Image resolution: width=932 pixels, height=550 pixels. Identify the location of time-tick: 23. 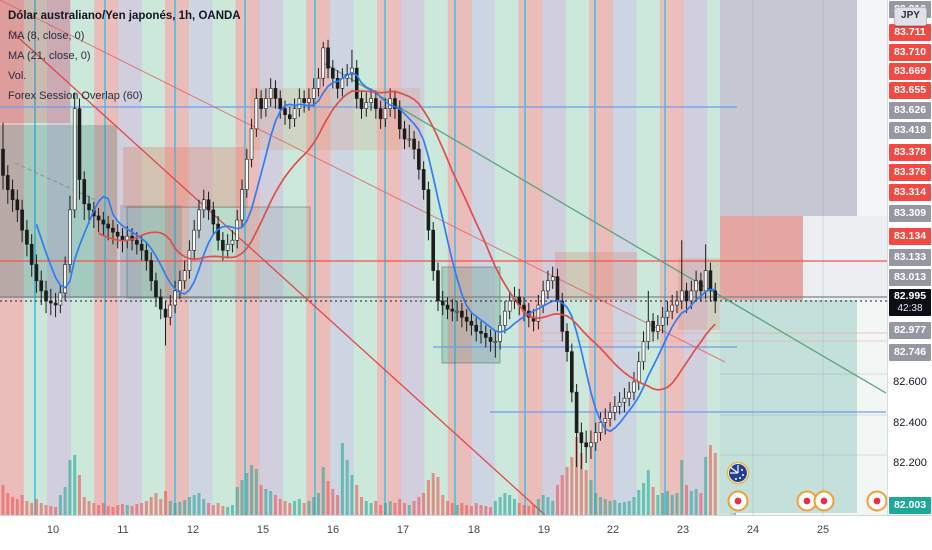
(683, 530).